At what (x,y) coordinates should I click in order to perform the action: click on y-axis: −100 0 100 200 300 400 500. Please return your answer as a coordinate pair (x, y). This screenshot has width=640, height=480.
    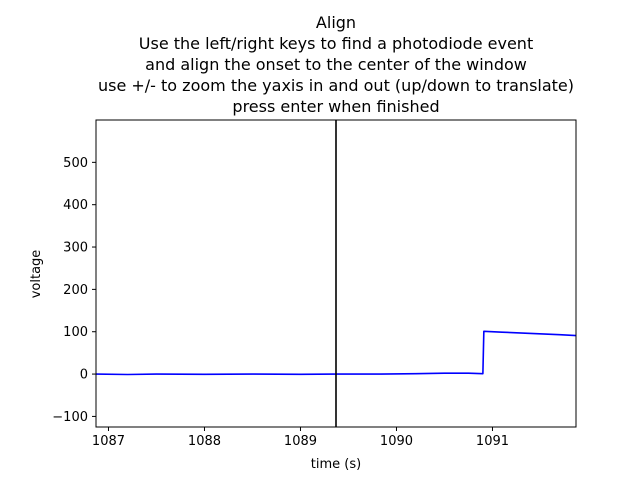
    Looking at the image, I should click on (74, 290).